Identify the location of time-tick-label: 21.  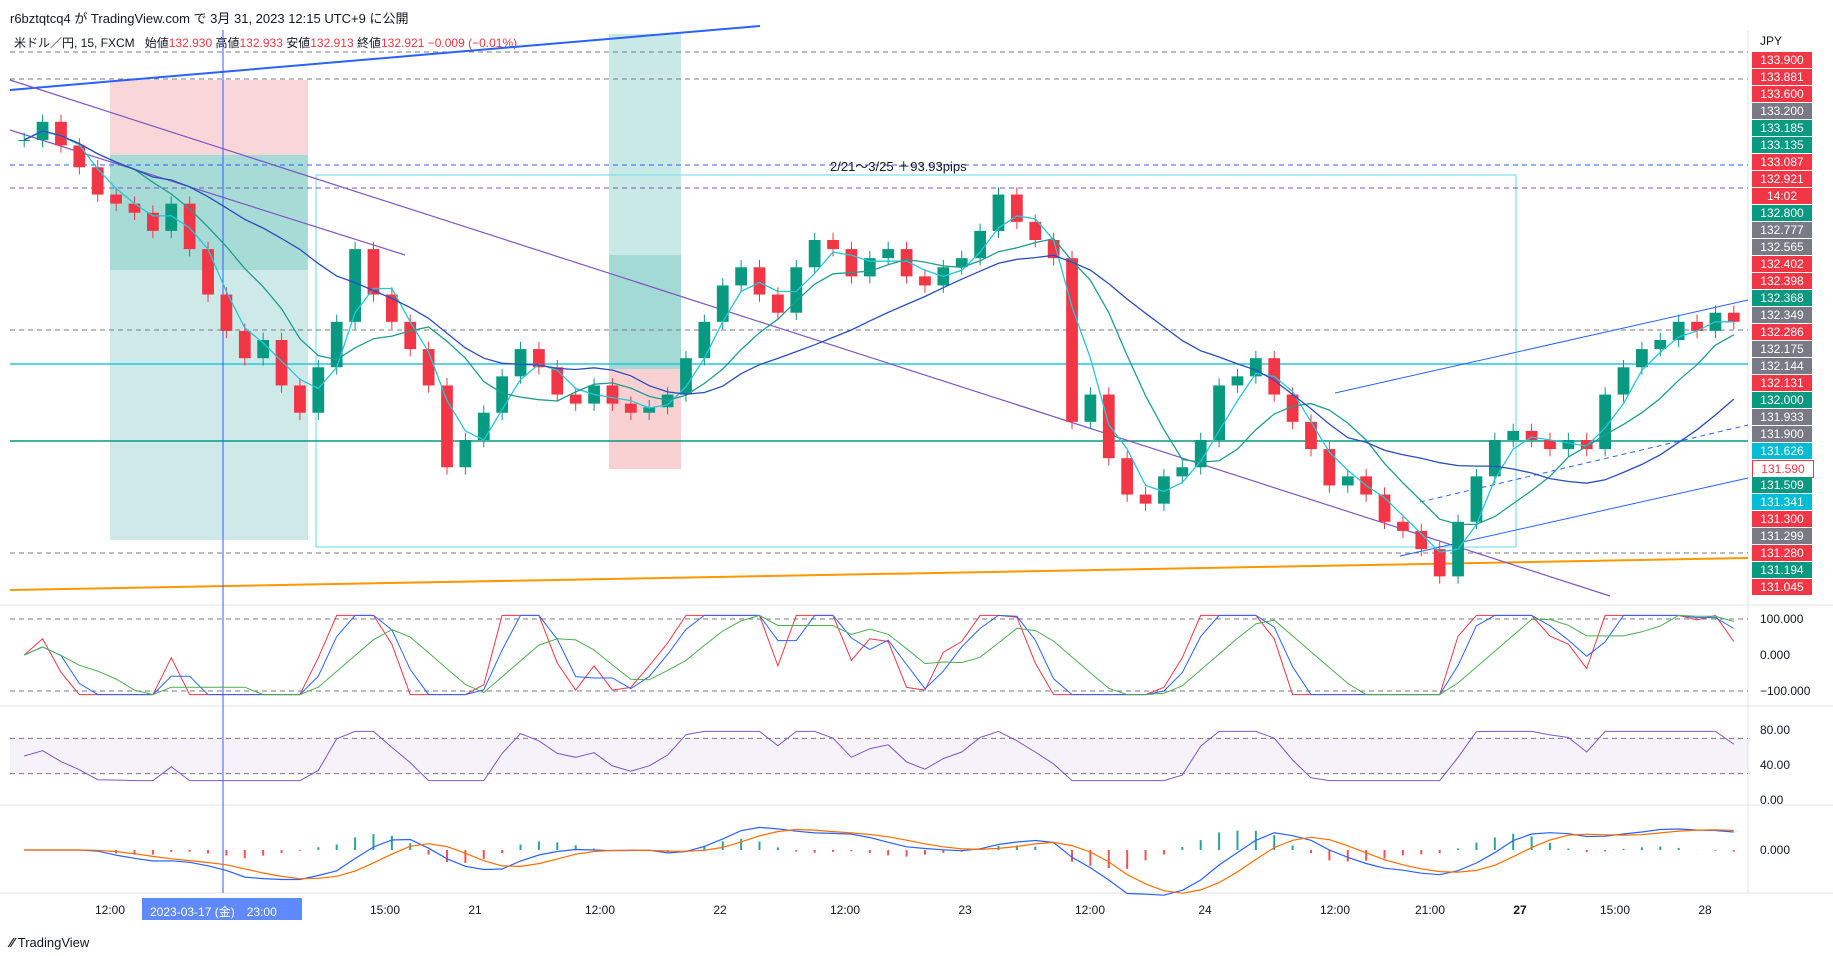
(475, 910).